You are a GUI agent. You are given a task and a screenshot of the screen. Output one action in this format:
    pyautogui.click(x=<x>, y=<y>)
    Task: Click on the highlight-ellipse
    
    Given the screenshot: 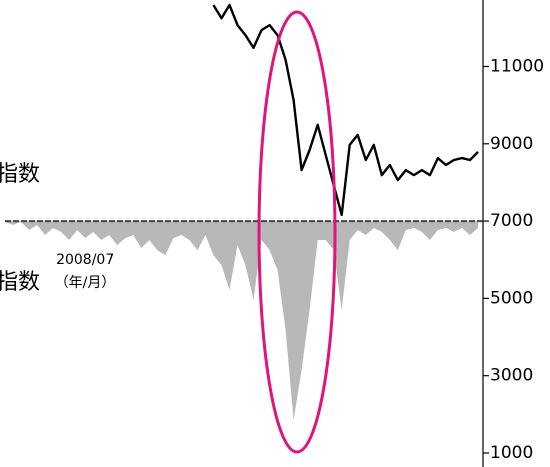 What is the action you would take?
    pyautogui.click(x=297, y=232)
    